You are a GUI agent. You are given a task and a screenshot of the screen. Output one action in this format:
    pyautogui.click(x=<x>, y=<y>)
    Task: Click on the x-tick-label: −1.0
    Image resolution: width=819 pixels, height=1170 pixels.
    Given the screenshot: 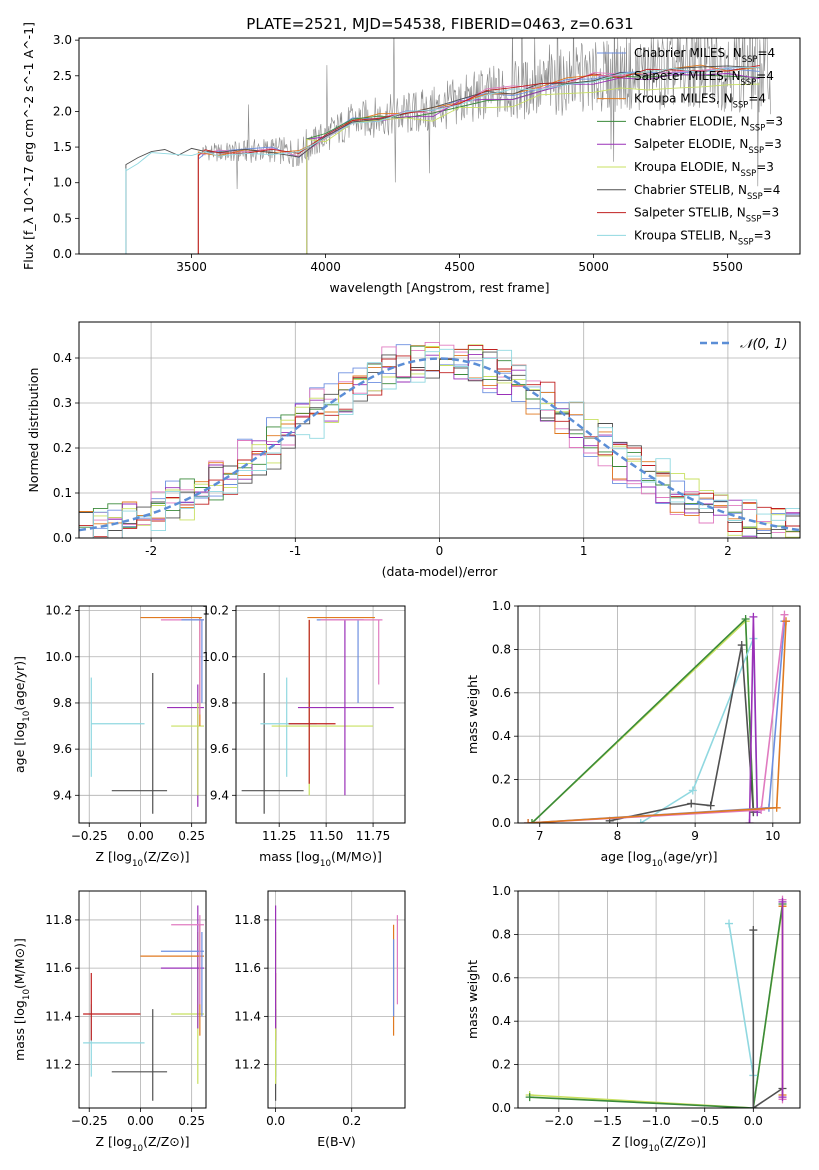 What is the action you would take?
    pyautogui.click(x=656, y=1121)
    